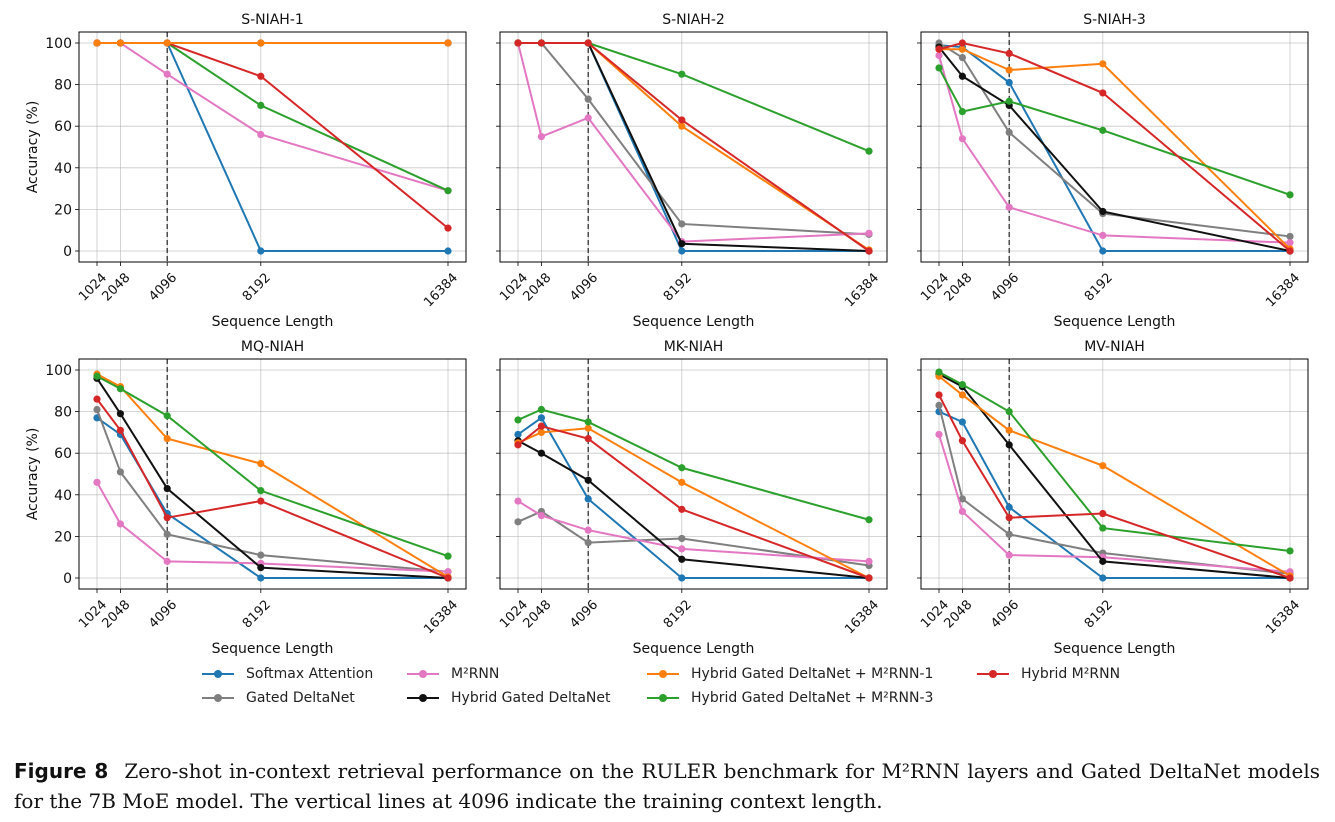  I want to click on panel-title: MV-NIAH, so click(1114, 347).